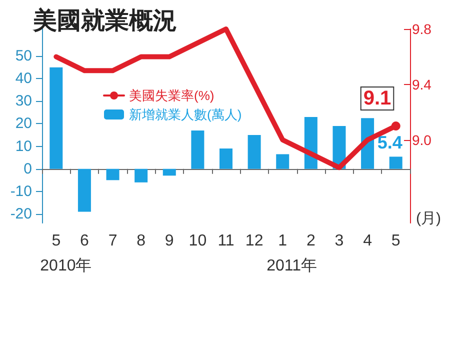  What do you see at coordinates (66, 266) in the screenshot?
I see `text: 2010年` at bounding box center [66, 266].